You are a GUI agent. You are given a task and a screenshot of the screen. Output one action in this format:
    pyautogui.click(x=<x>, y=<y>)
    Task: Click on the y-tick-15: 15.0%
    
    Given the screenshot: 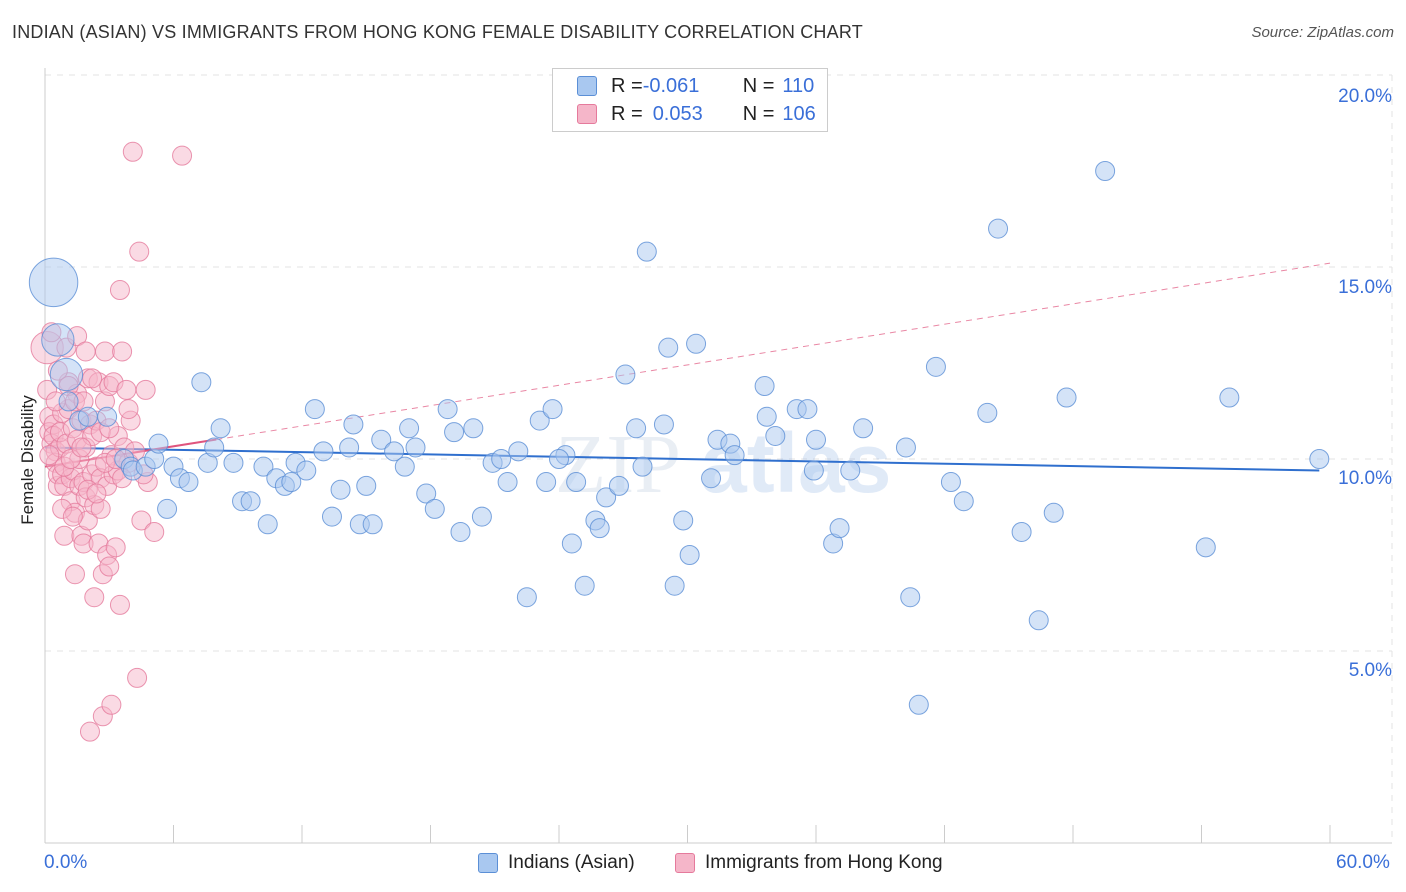 What is the action you would take?
    pyautogui.click(x=1365, y=287)
    